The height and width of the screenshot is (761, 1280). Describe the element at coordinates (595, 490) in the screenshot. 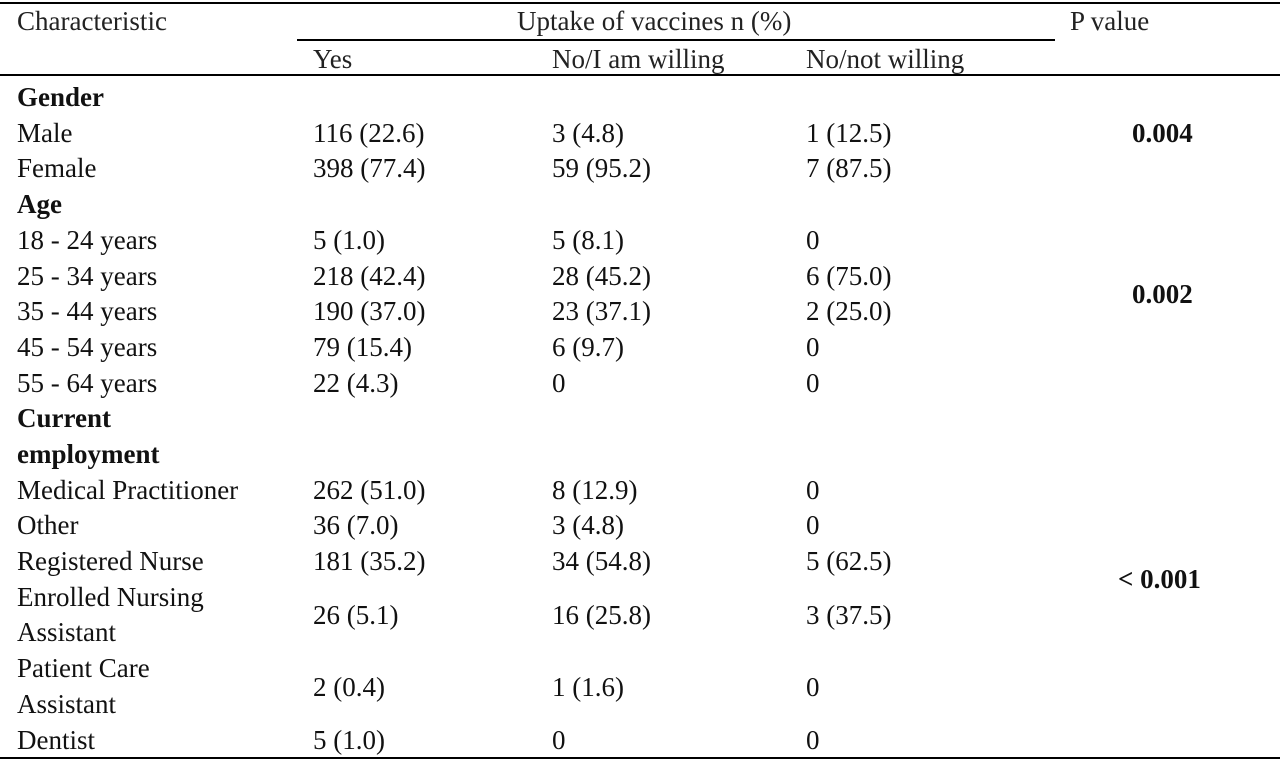

I see `cell-willing: 8 (12.9)` at that location.